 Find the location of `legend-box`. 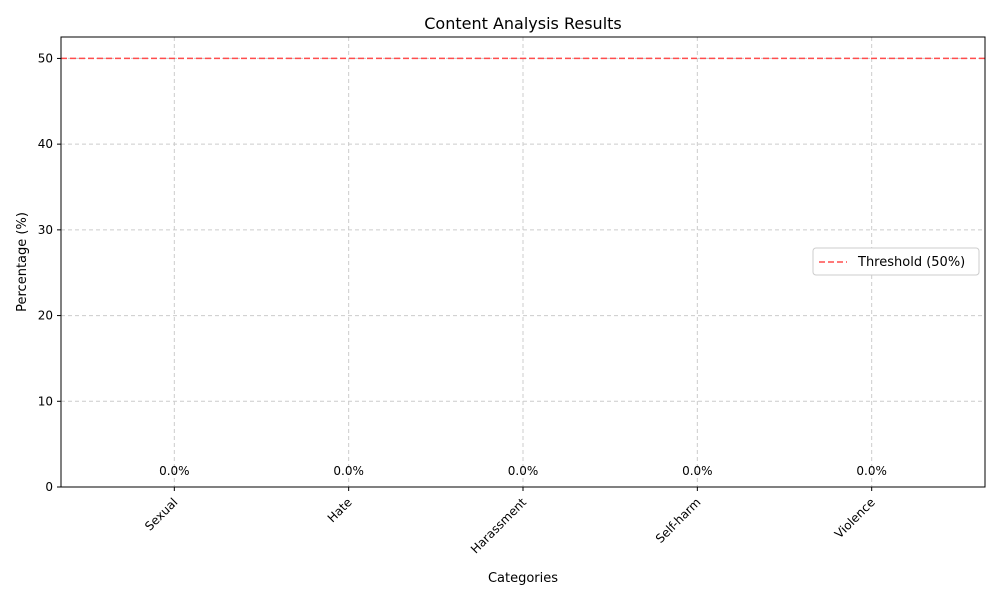

legend-box is located at coordinates (896, 261).